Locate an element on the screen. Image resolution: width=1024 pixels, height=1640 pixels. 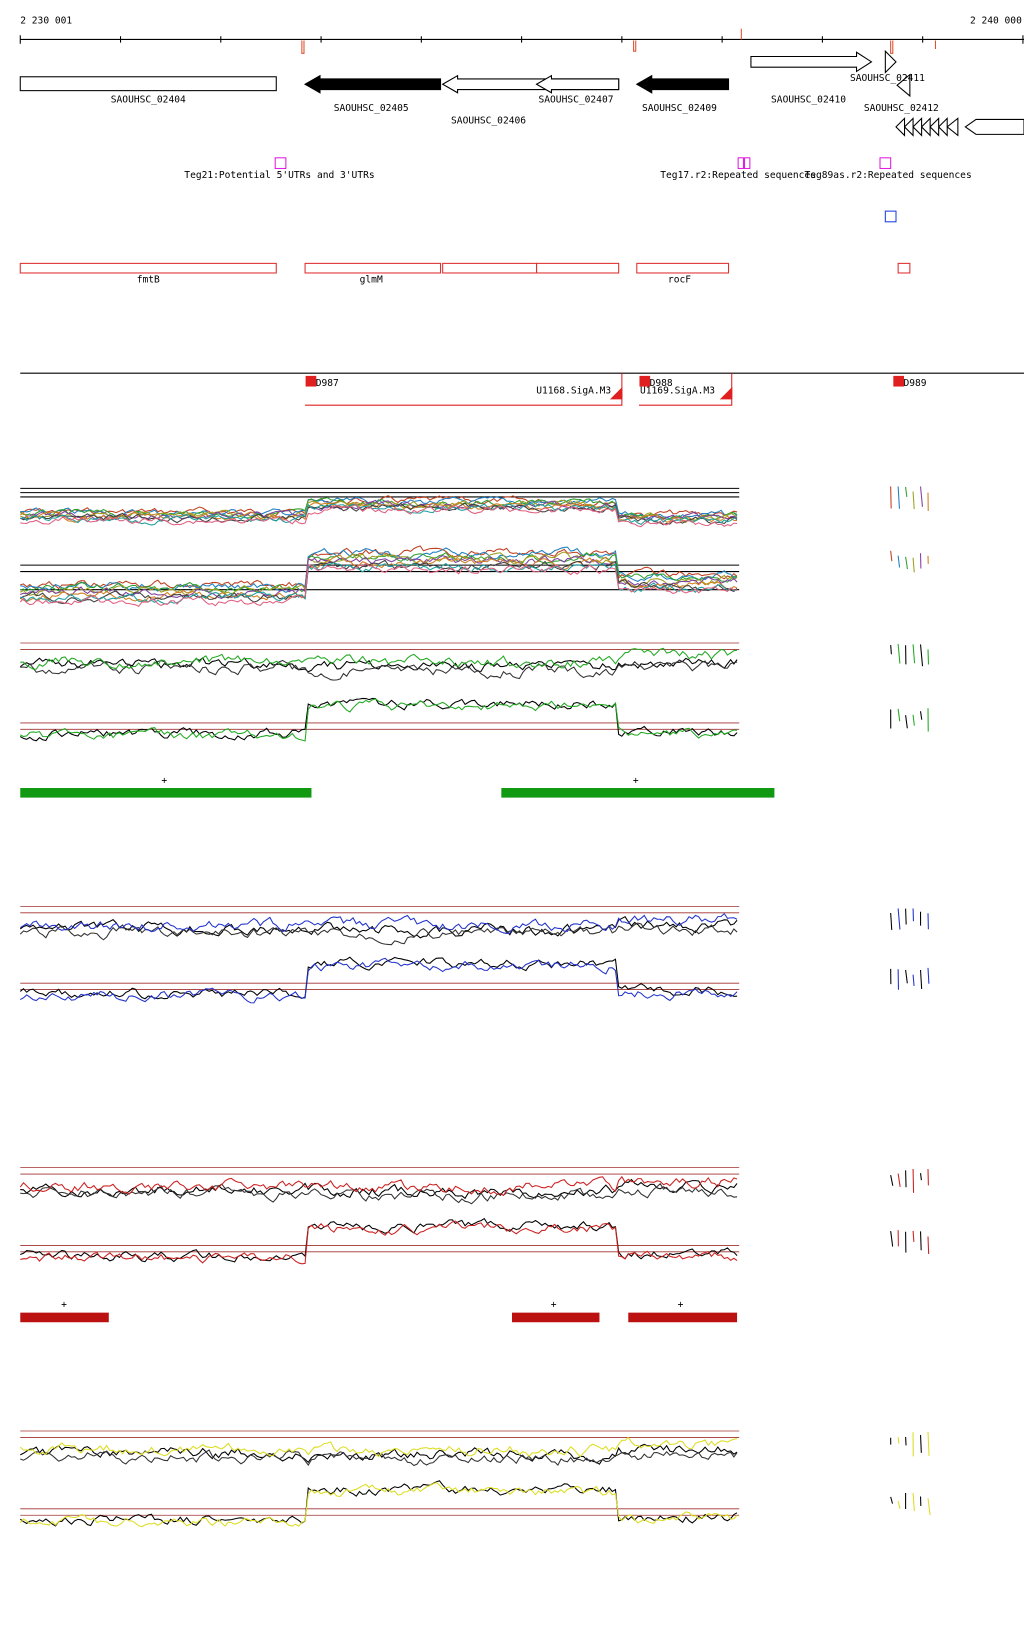
genes is located at coordinates (521, 93).